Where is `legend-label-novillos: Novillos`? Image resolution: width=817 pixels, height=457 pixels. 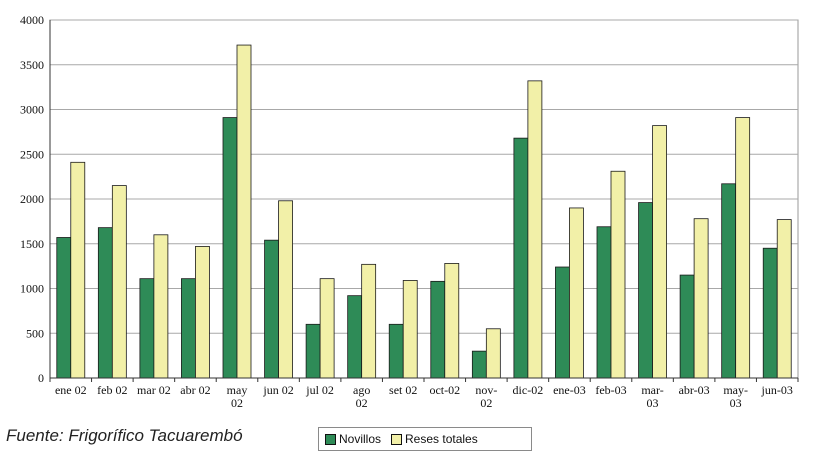 legend-label-novillos: Novillos is located at coordinates (360, 439).